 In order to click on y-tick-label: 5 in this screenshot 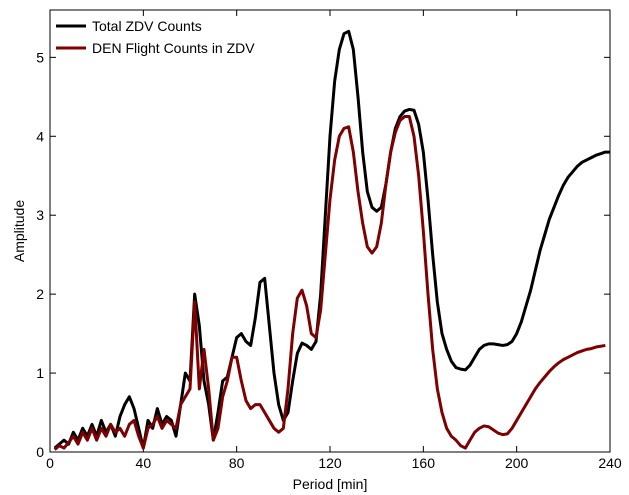, I will do `click(40, 57)`.